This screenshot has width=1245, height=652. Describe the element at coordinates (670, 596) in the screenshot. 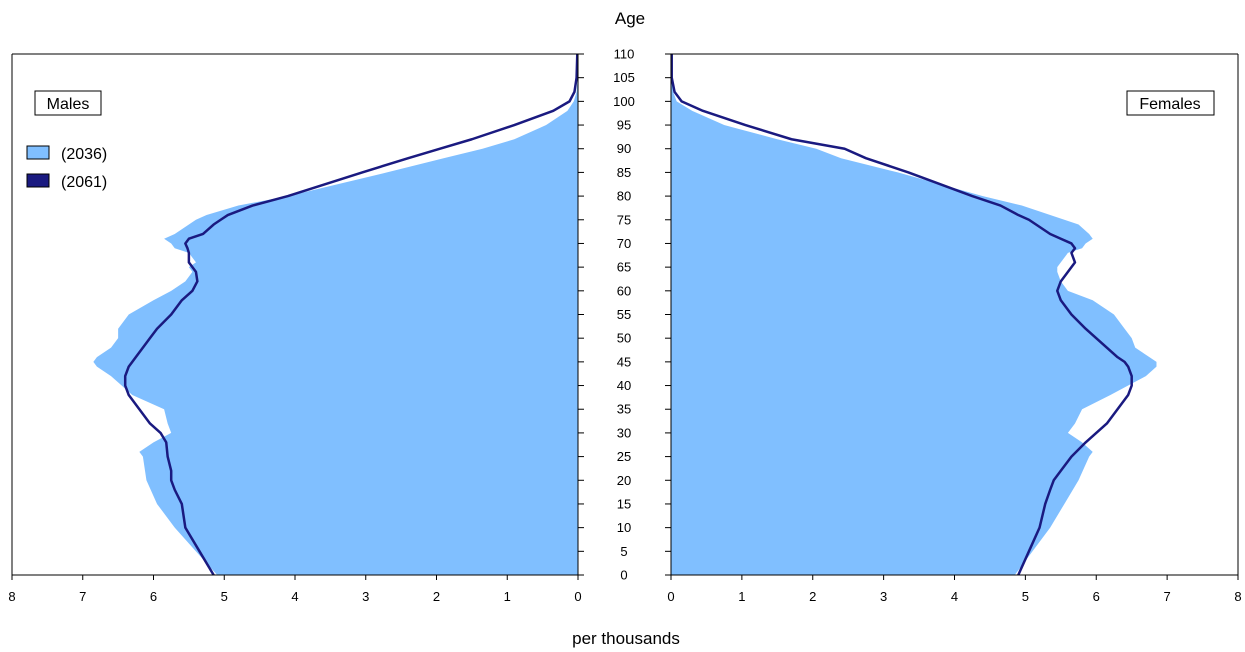

I see `females-x-tick-label: 0` at that location.